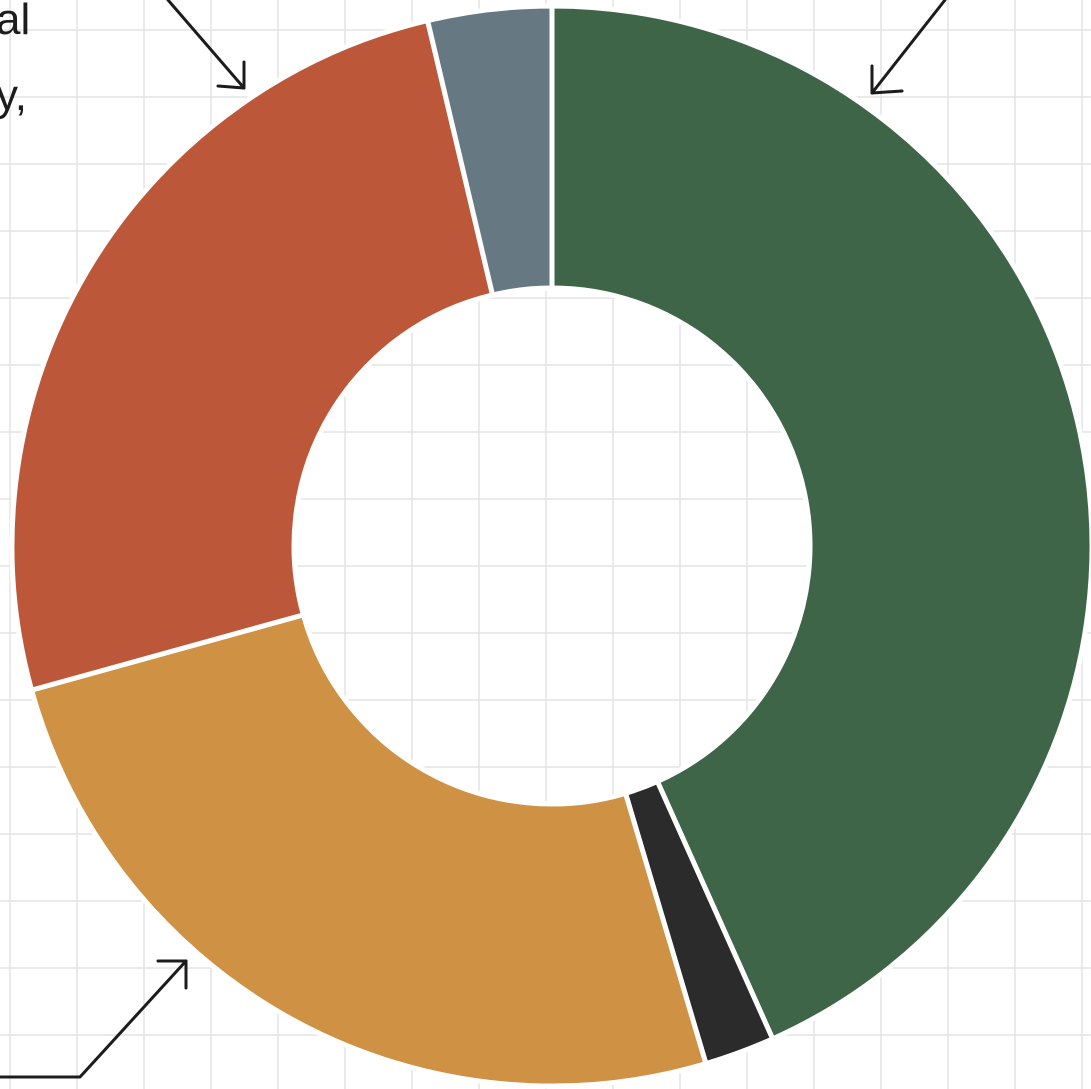 The height and width of the screenshot is (1089, 1091). What do you see at coordinates (15, 22) in the screenshot?
I see `annotation-text-line-1: al` at bounding box center [15, 22].